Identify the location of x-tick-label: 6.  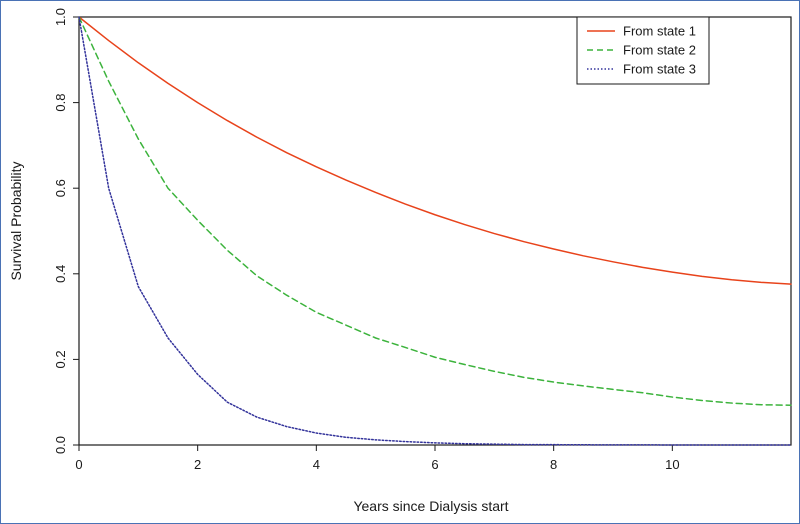
(434, 464).